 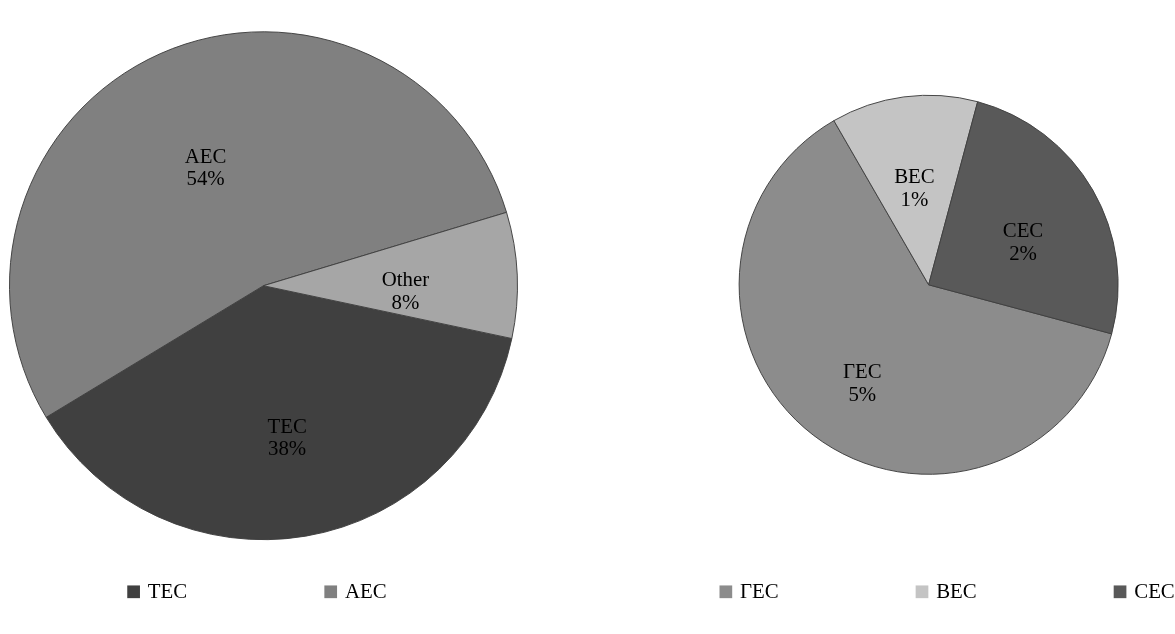 I want to click on data-label: 54%, so click(x=205, y=178).